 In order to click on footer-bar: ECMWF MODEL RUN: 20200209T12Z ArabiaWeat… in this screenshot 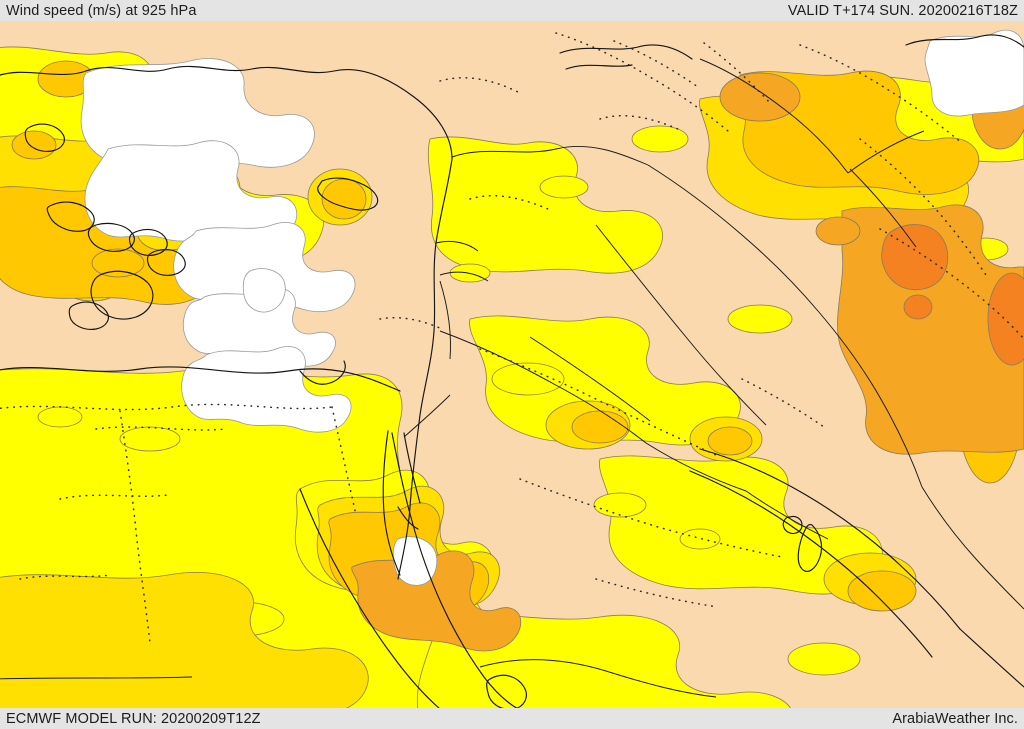, I will do `click(512, 718)`.